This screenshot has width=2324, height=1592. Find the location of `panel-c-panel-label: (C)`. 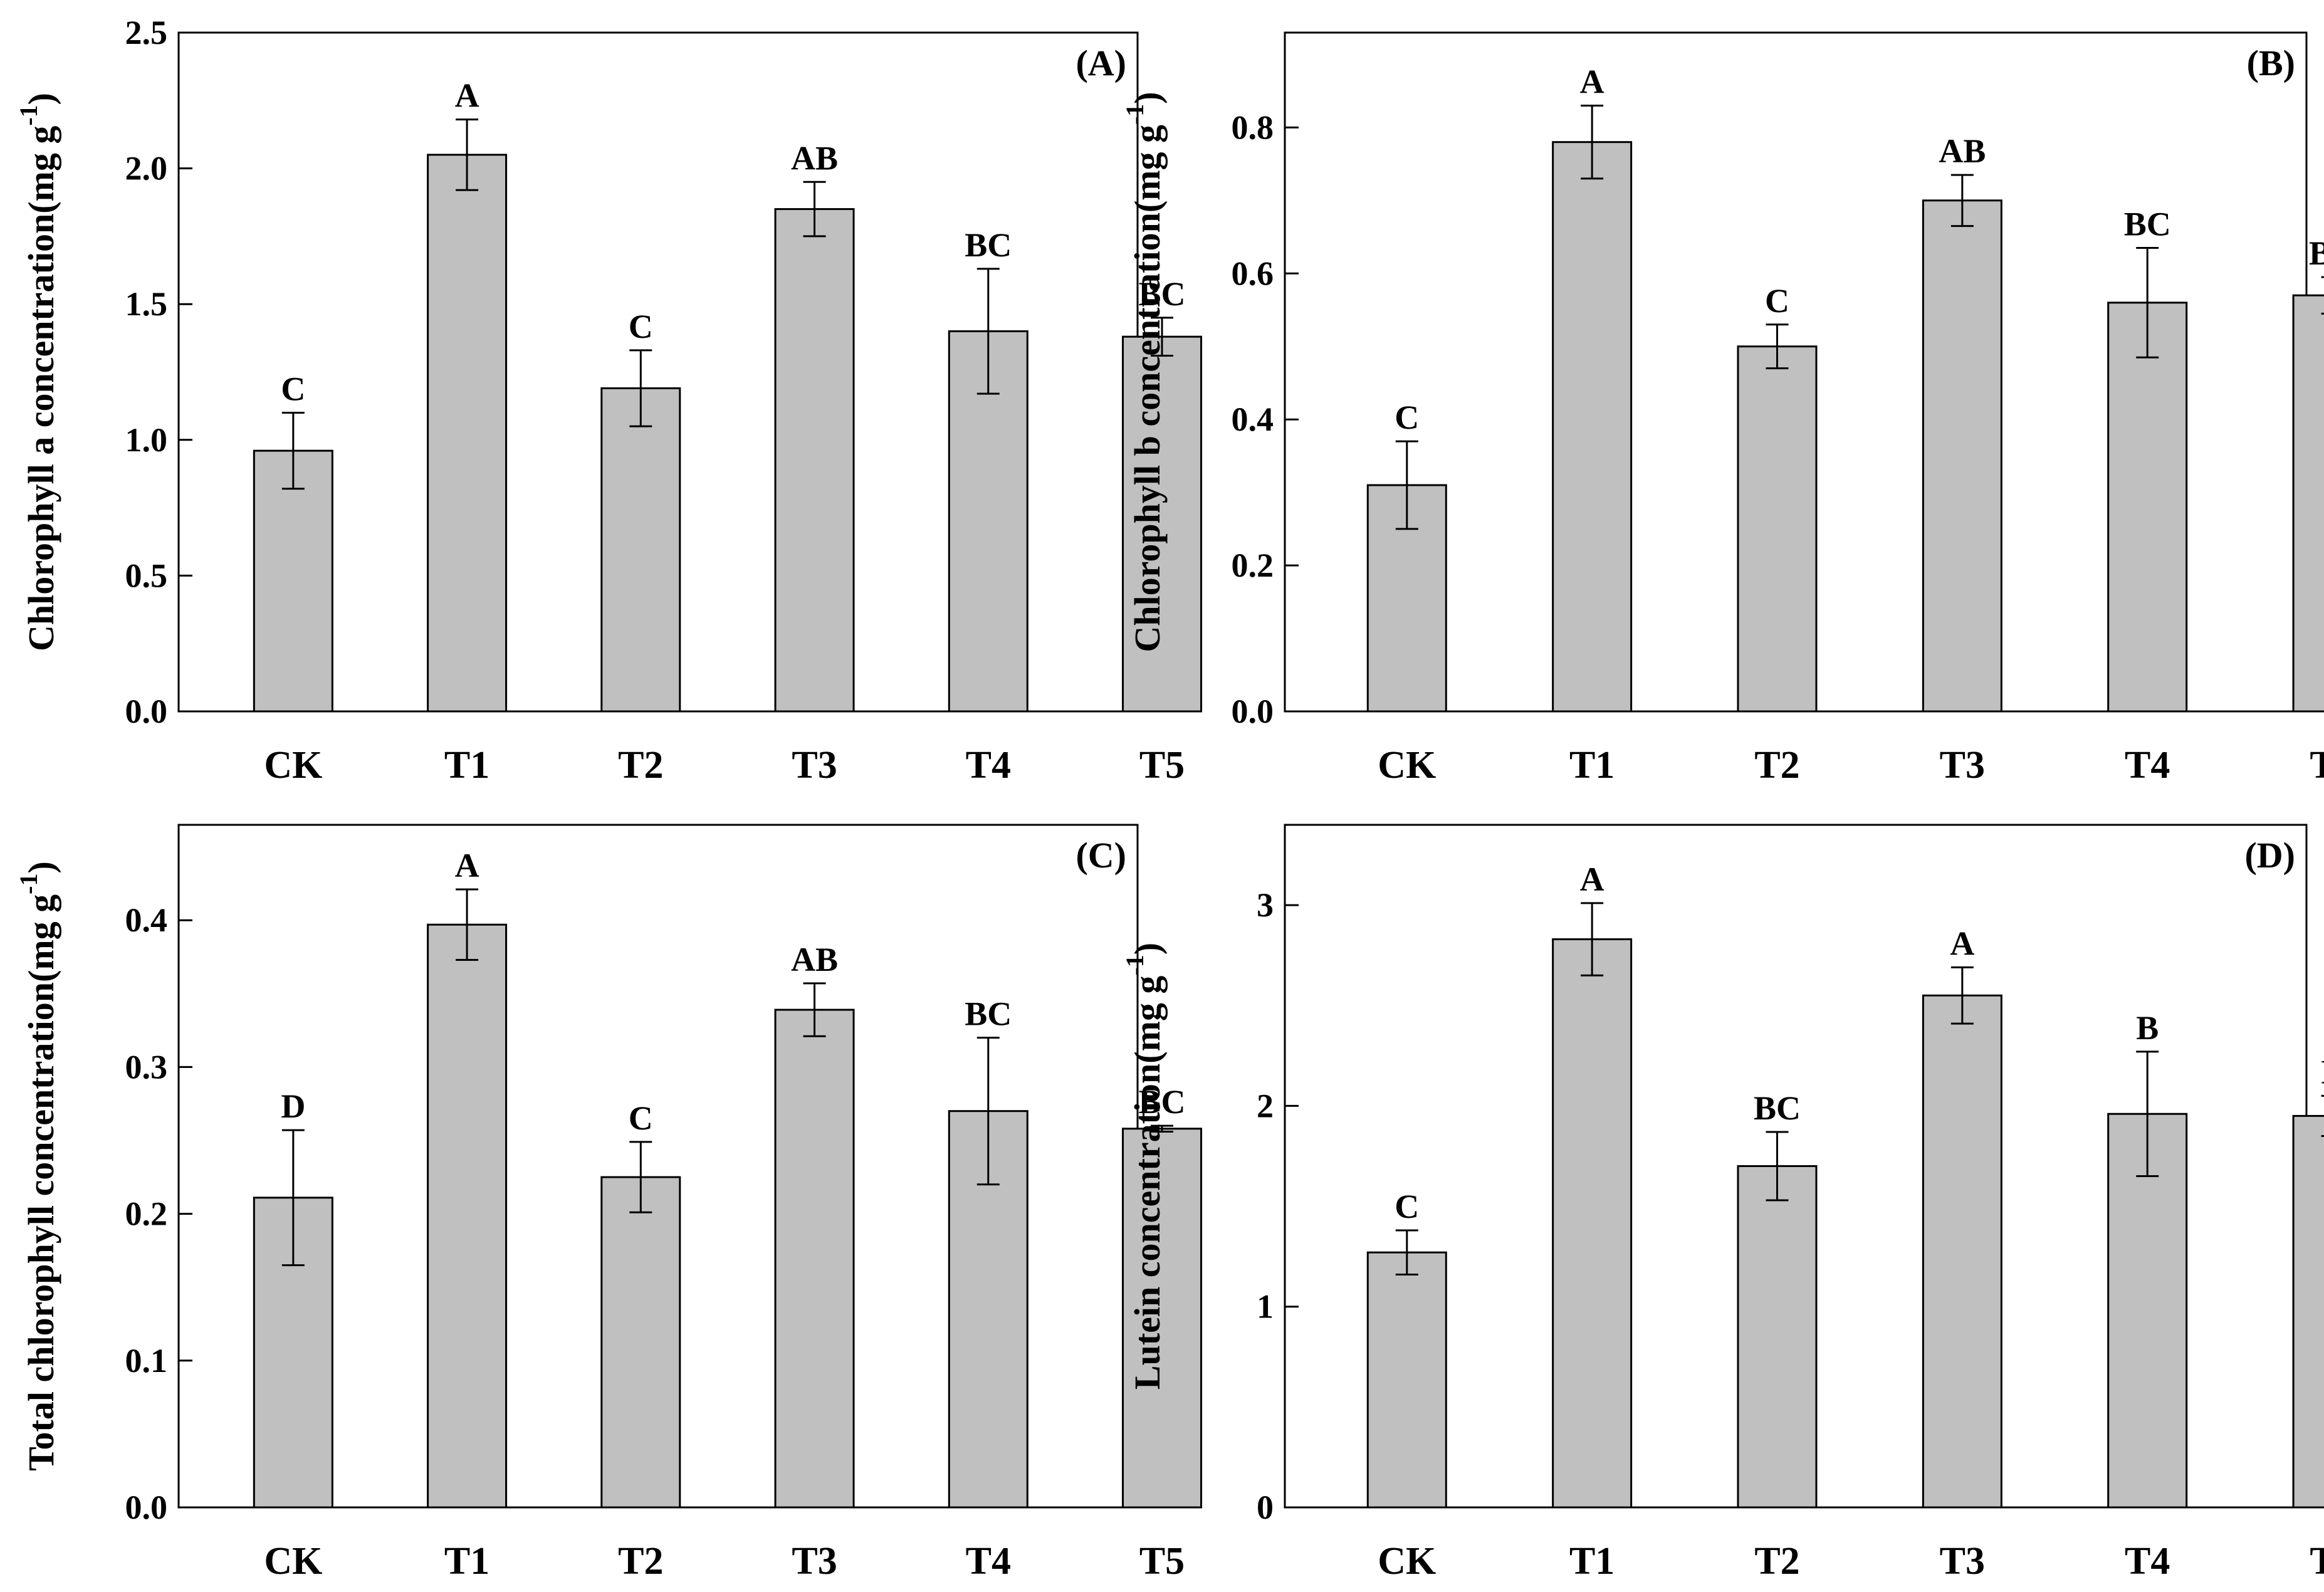

panel-c-panel-label: (C) is located at coordinates (1101, 856).